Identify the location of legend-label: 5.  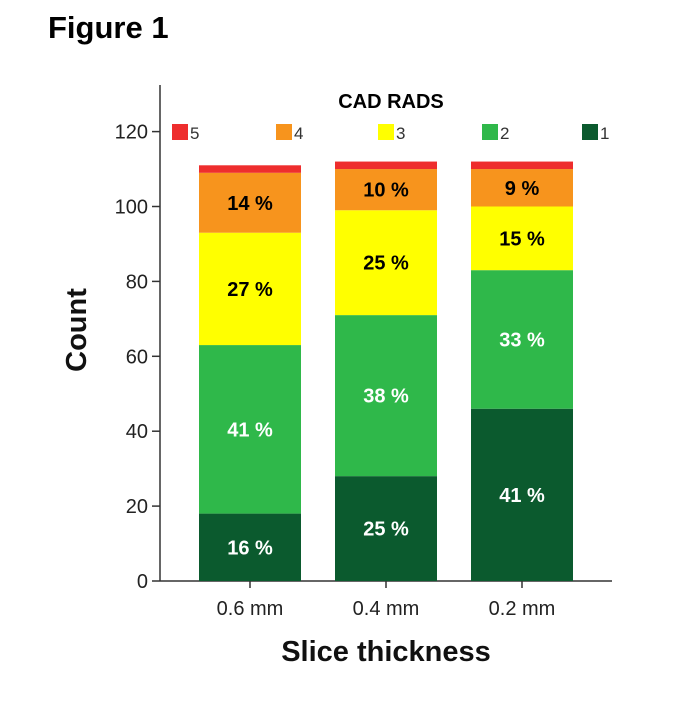
(194, 133).